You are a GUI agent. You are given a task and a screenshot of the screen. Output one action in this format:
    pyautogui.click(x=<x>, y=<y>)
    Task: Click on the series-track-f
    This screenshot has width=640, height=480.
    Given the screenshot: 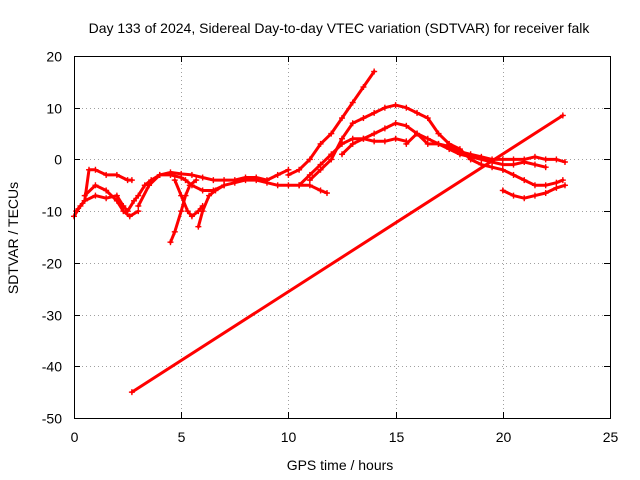 What is the action you would take?
    pyautogui.click(x=189, y=198)
    